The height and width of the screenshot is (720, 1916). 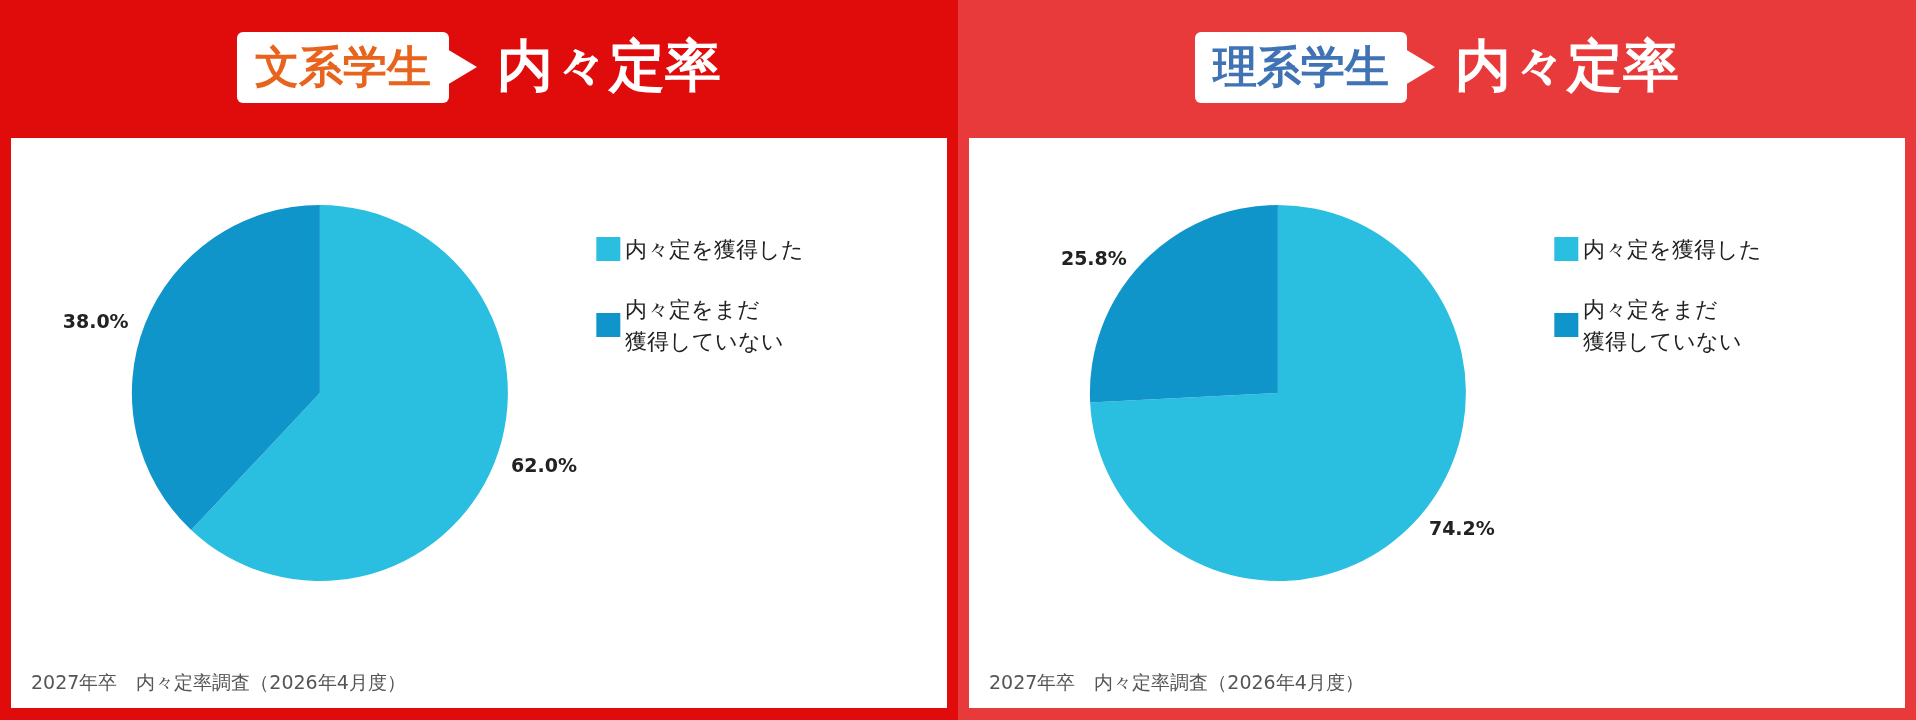 I want to click on data-label: 25.8%, so click(x=1093, y=257).